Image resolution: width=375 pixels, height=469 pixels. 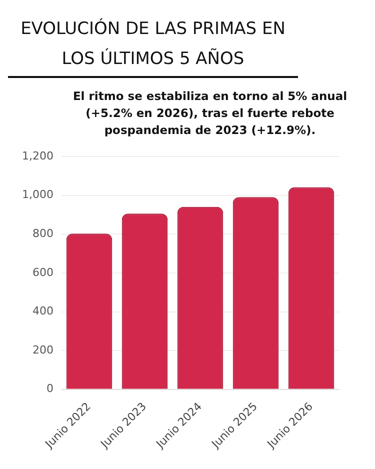 I want to click on y-tick-label: 1,000, so click(x=38, y=195).